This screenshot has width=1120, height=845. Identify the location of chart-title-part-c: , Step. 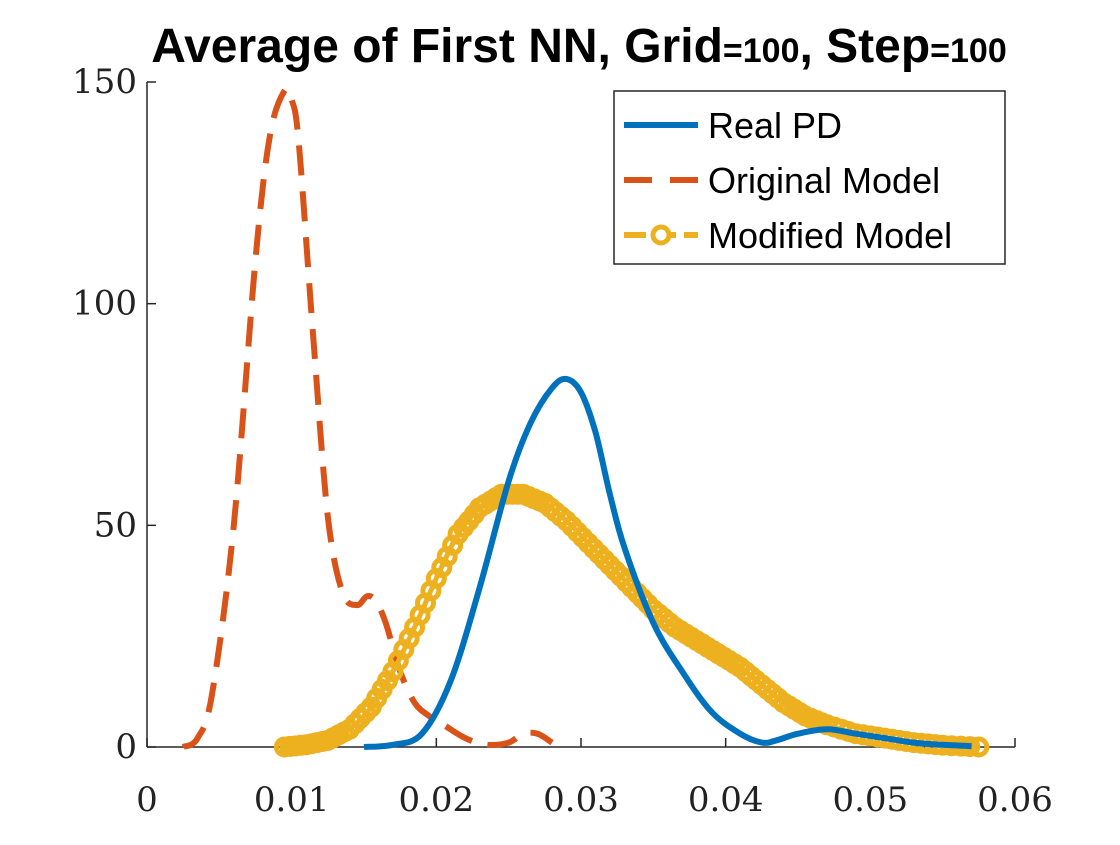
(864, 46).